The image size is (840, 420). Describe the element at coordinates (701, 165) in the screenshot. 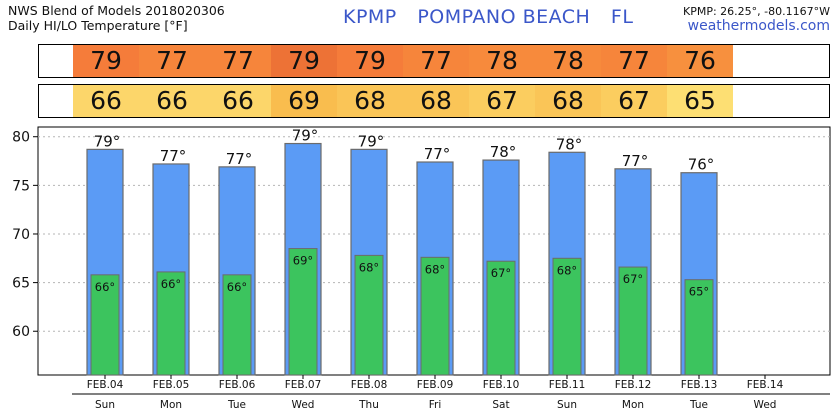

I see `high-bar-label: 76°` at that location.